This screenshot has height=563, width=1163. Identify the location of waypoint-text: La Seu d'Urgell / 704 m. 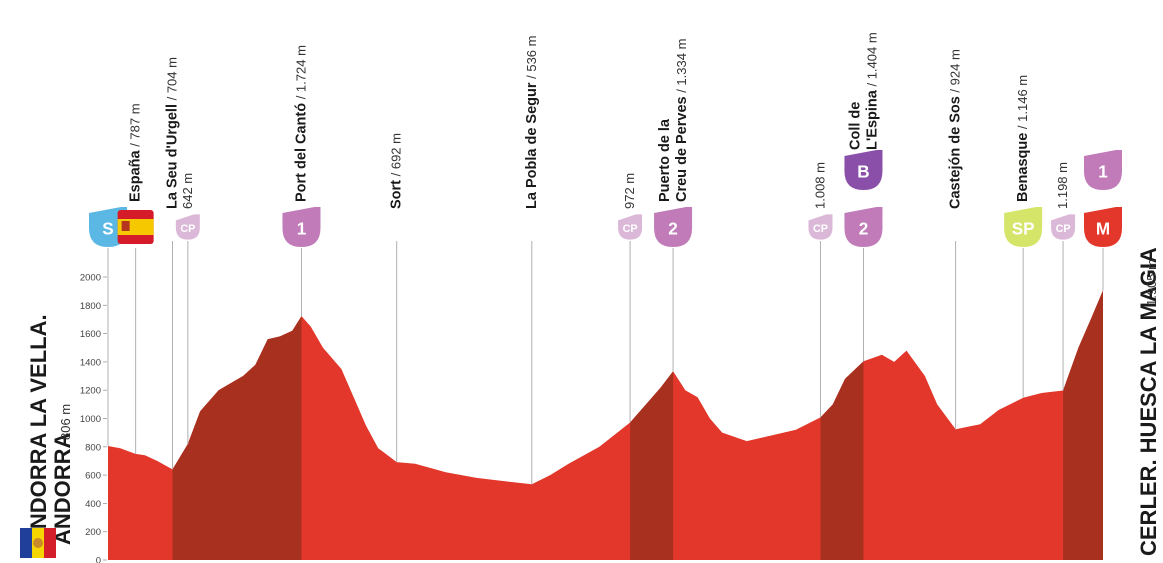
(172, 133).